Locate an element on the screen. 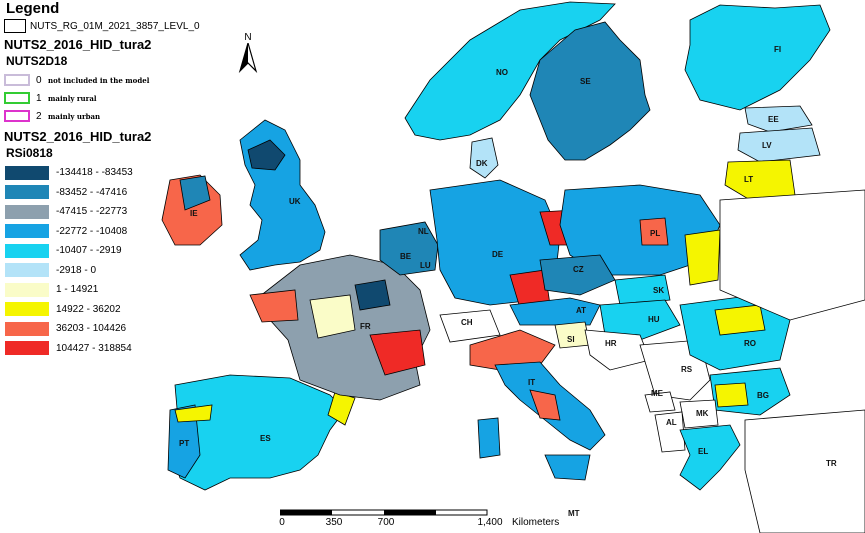 Image resolution: width=865 pixels, height=533 pixels. label-de: DE is located at coordinates (498, 254).